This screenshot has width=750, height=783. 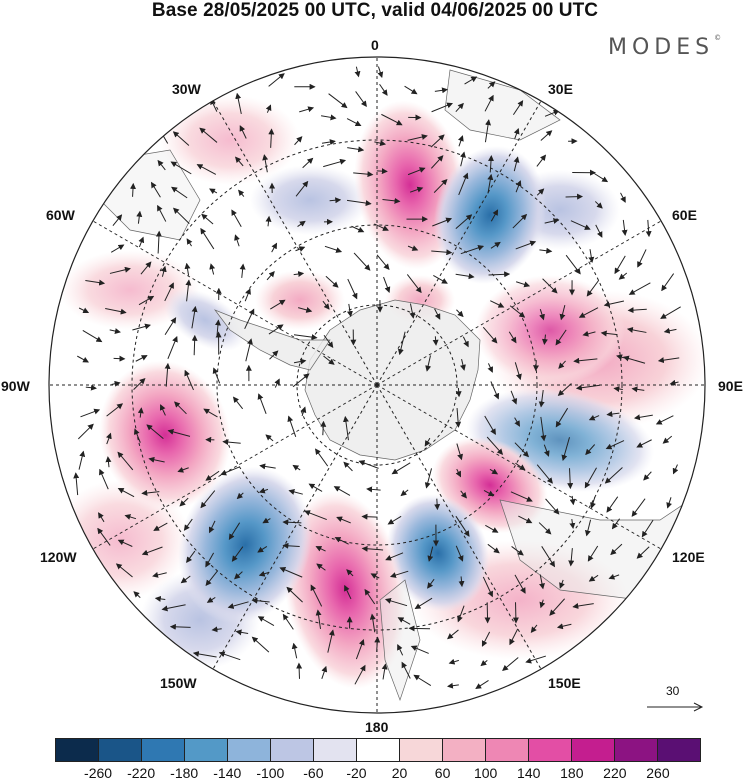 What do you see at coordinates (227, 773) in the screenshot?
I see `colorbar-tick-label: -140` at bounding box center [227, 773].